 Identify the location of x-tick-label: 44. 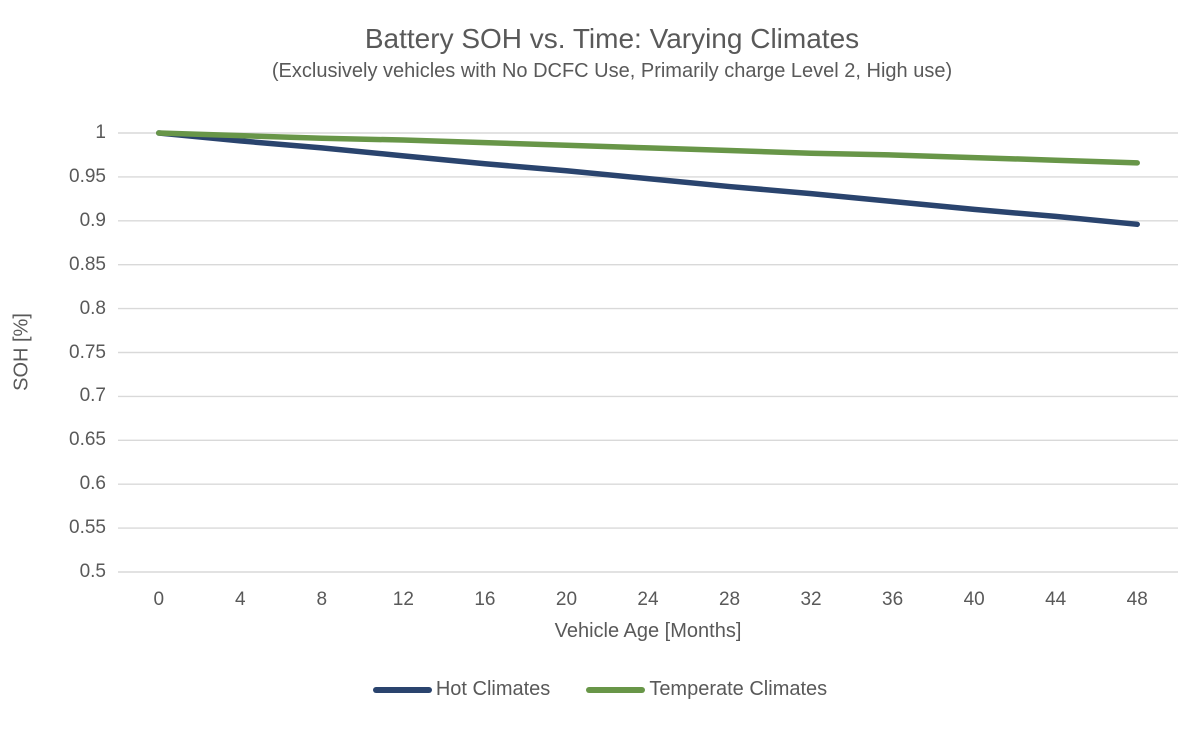
(1056, 599).